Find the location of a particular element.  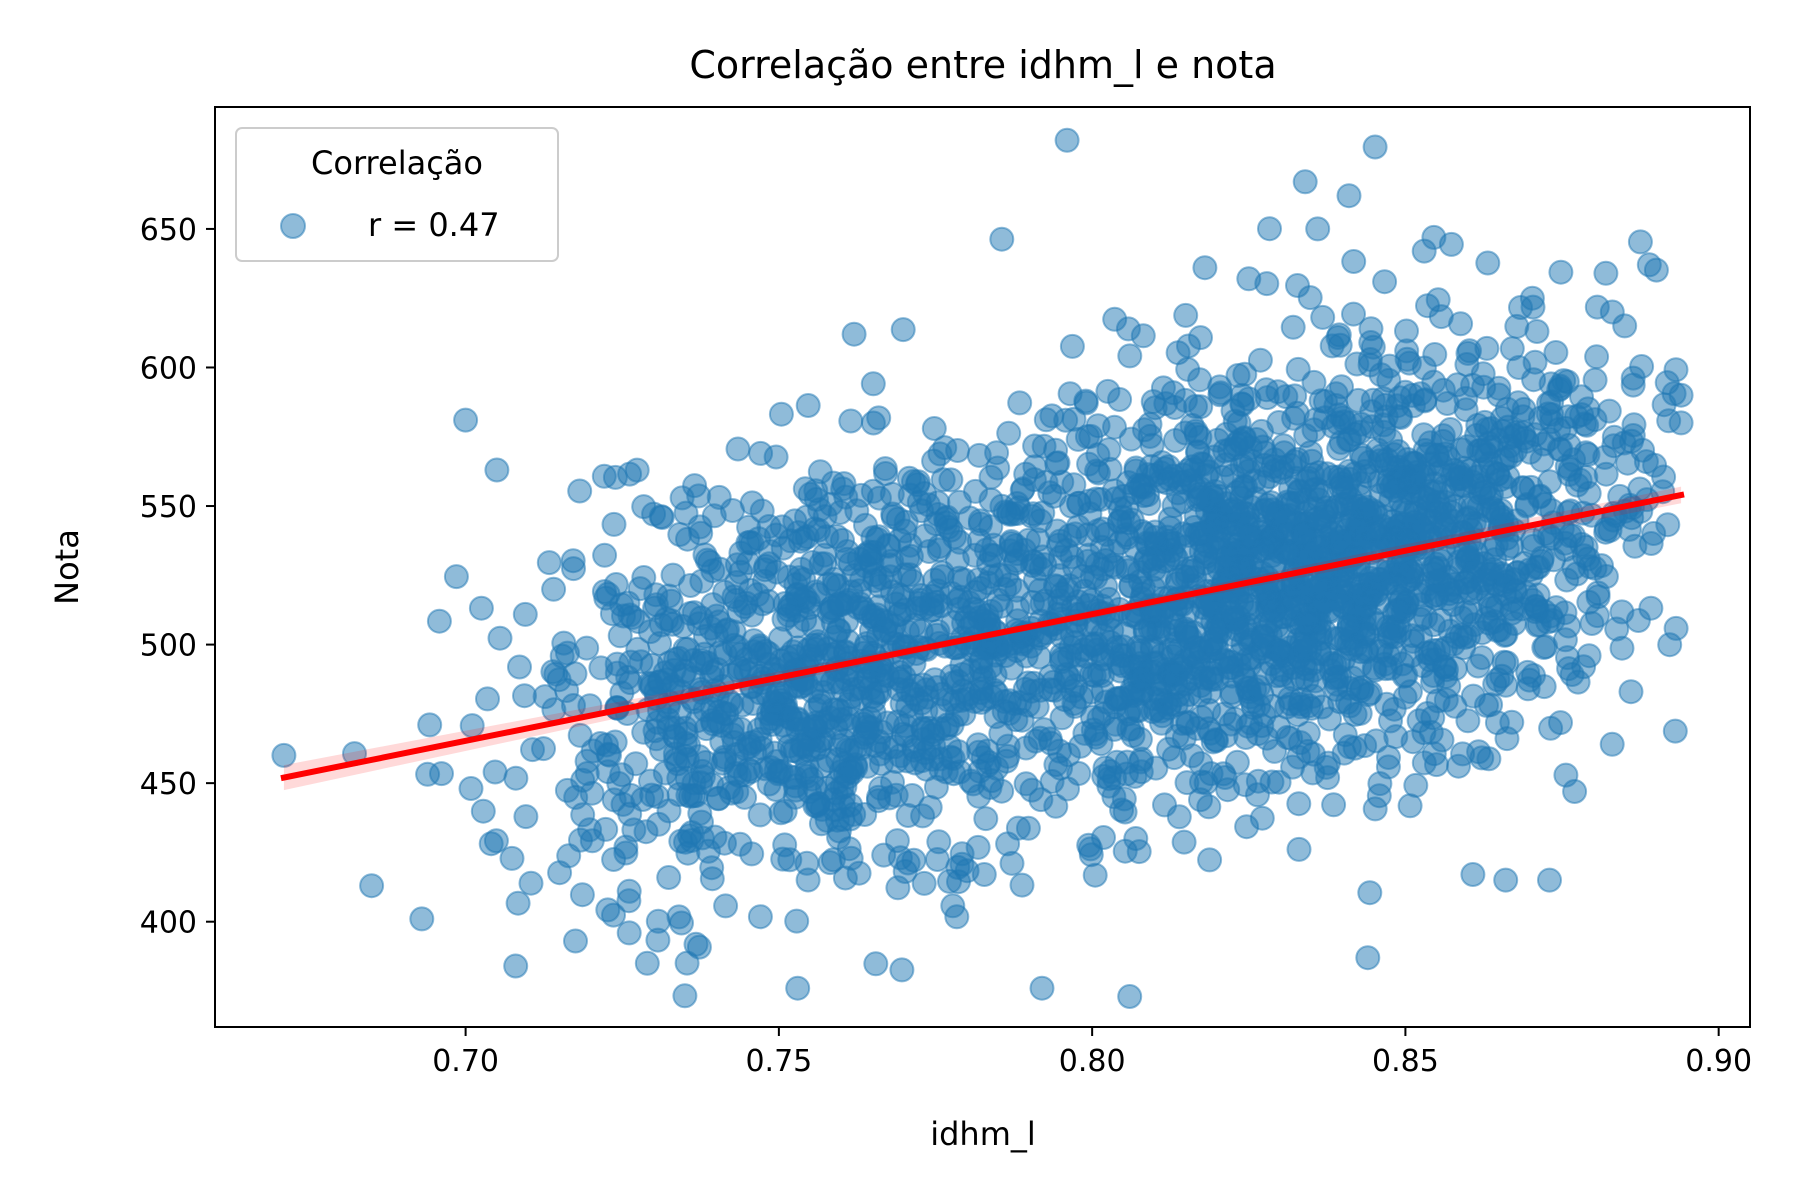

x-axis-title: idhm_l is located at coordinates (983, 1134).